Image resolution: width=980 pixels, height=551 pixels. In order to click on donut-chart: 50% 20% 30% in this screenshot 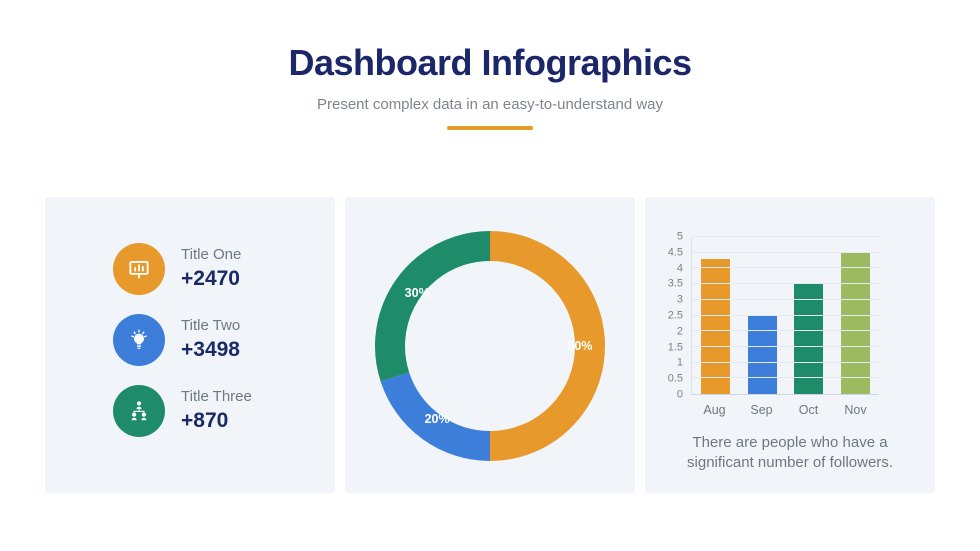, I will do `click(490, 329)`.